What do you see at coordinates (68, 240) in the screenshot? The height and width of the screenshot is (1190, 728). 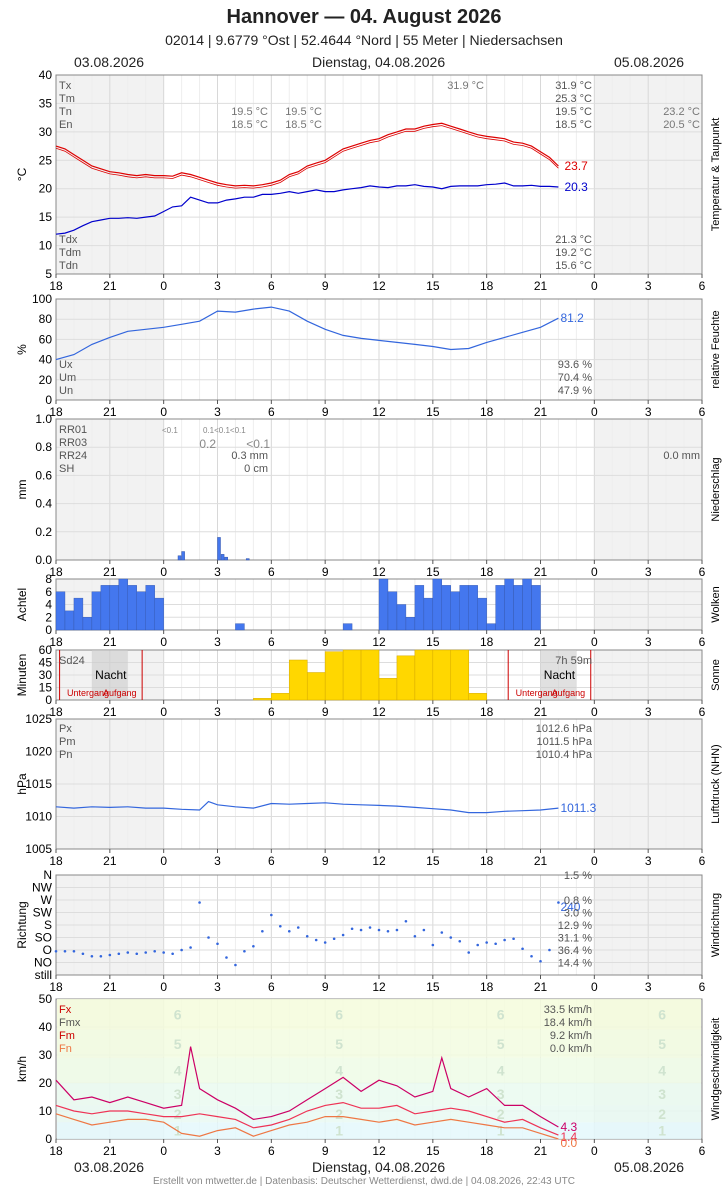 I see `stat-key: Tdx` at bounding box center [68, 240].